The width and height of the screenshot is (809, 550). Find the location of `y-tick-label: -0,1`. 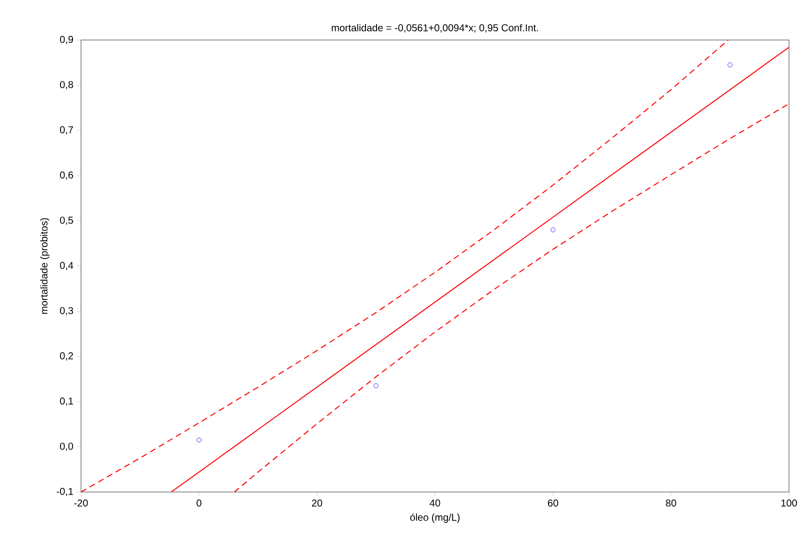

y-tick-label: -0,1 is located at coordinates (64, 492).